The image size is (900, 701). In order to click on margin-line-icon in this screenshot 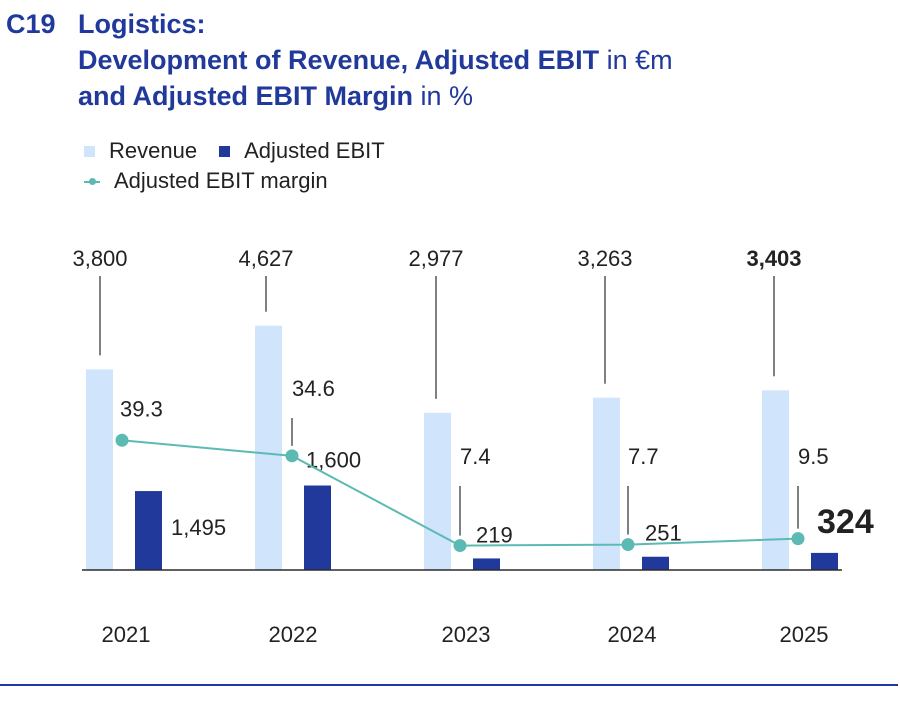, I will do `click(92, 181)`.